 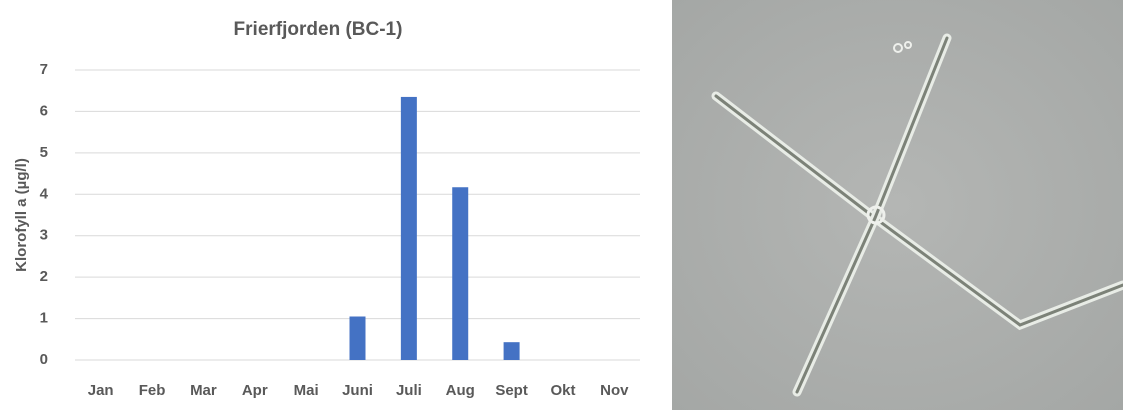 What do you see at coordinates (101, 390) in the screenshot?
I see `x-tick-label: Jan` at bounding box center [101, 390].